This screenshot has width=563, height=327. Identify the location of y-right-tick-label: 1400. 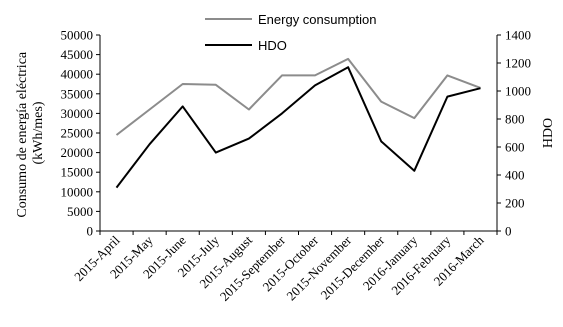
(518, 35).